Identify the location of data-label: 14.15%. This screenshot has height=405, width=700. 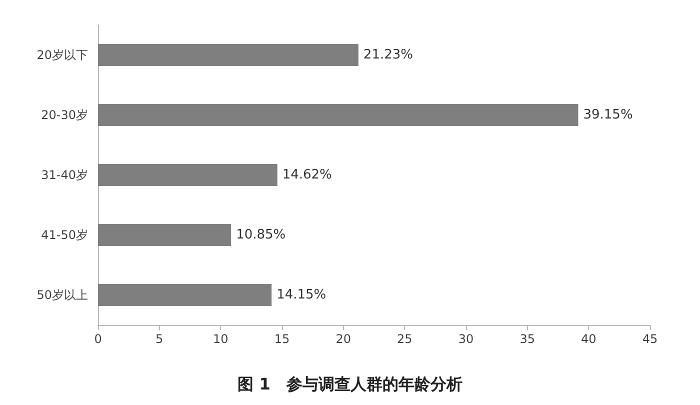
(301, 295).